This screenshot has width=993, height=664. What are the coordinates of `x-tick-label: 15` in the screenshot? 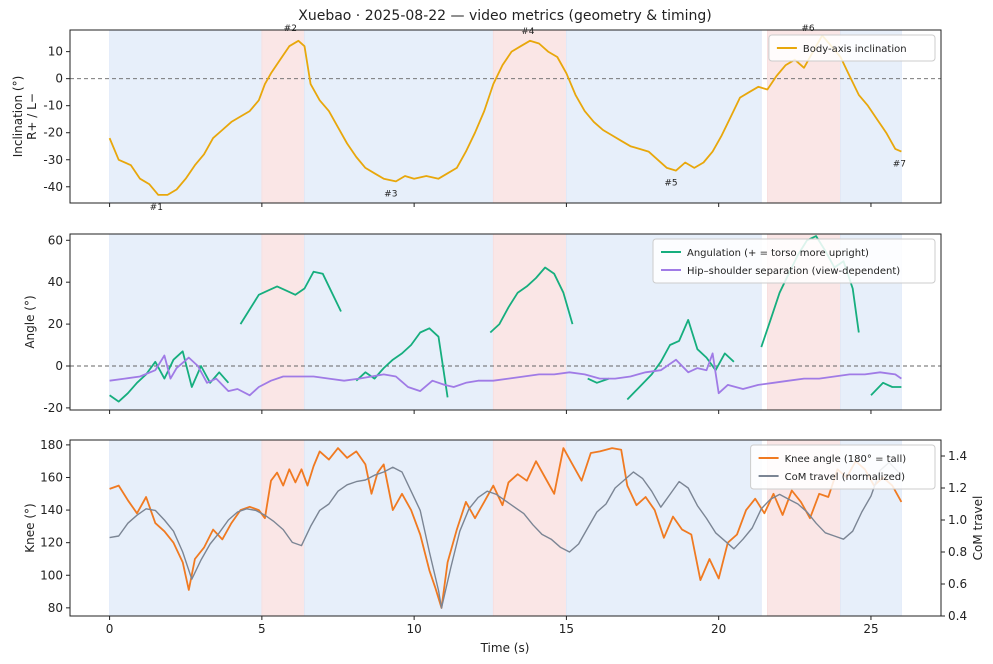 It's located at (566, 629).